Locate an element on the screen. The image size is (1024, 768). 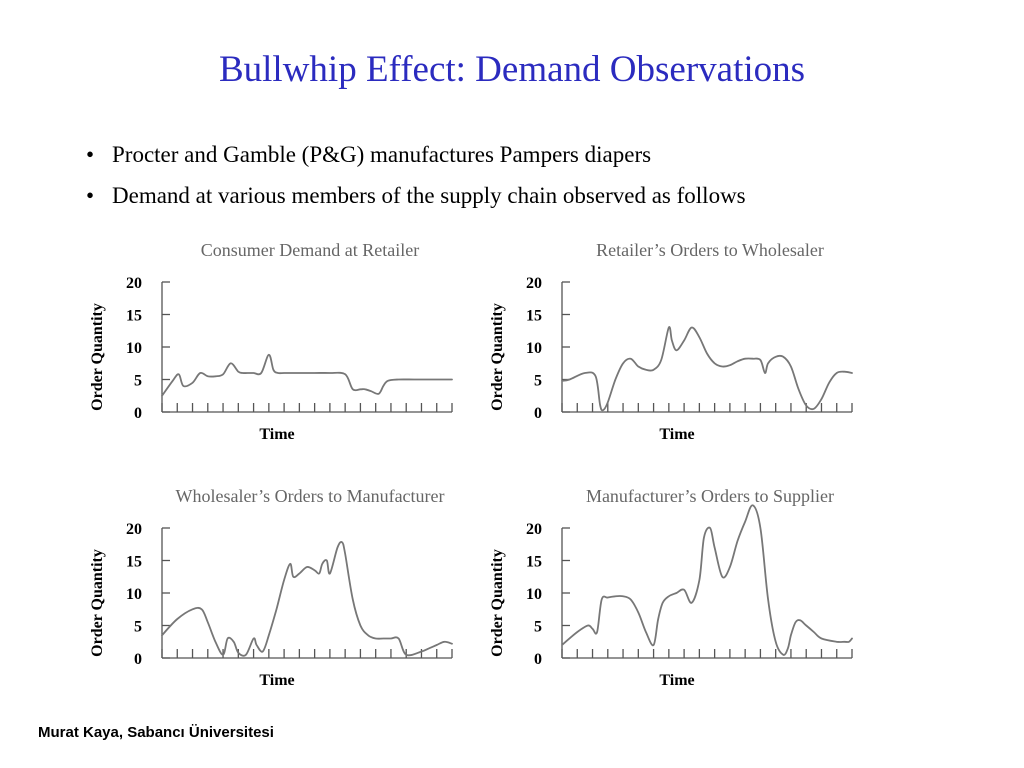
footer-author: Murat Kaya, Sabancı Üniversitesi is located at coordinates (156, 732).